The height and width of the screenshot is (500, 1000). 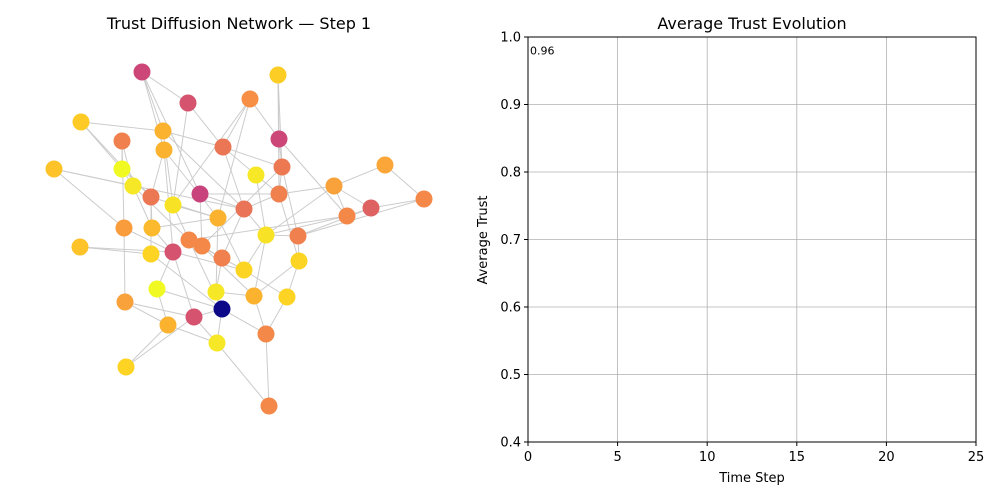 I want to click on trust-chart-title: Average Trust Evolution, so click(x=751, y=23).